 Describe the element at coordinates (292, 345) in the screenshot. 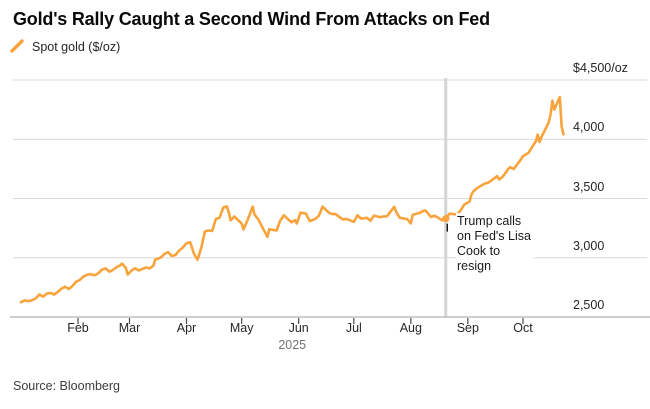

I see `x-axis-year-label: 2025` at that location.